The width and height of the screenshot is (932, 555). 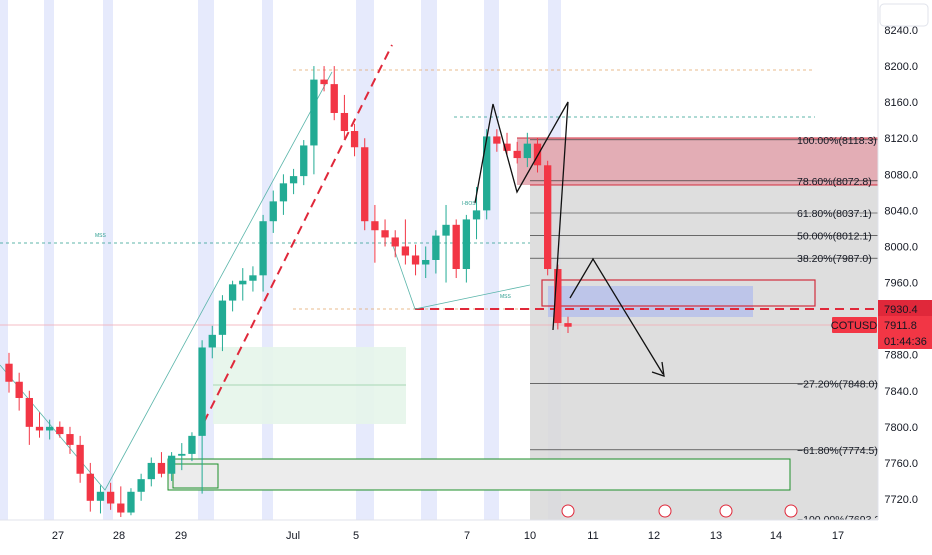 What do you see at coordinates (901, 211) in the screenshot?
I see `price-tick-label: 8040.0` at bounding box center [901, 211].